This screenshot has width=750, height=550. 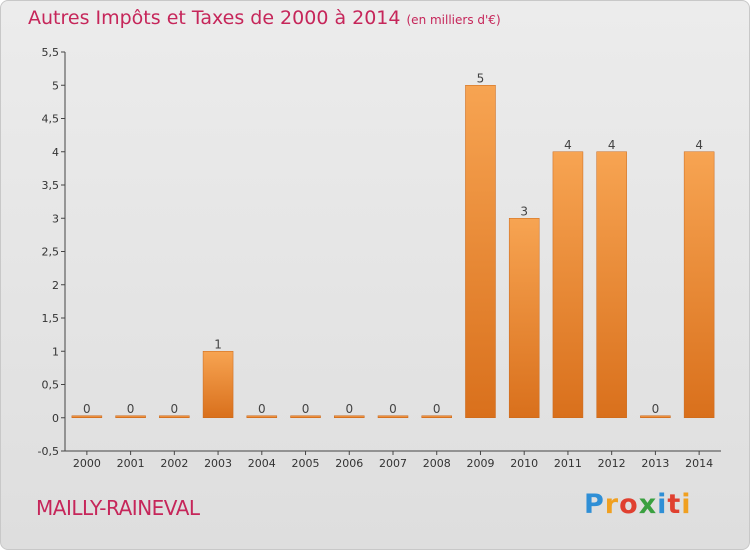 What do you see at coordinates (55, 85) in the screenshot?
I see `y-tick-label: 5` at bounding box center [55, 85].